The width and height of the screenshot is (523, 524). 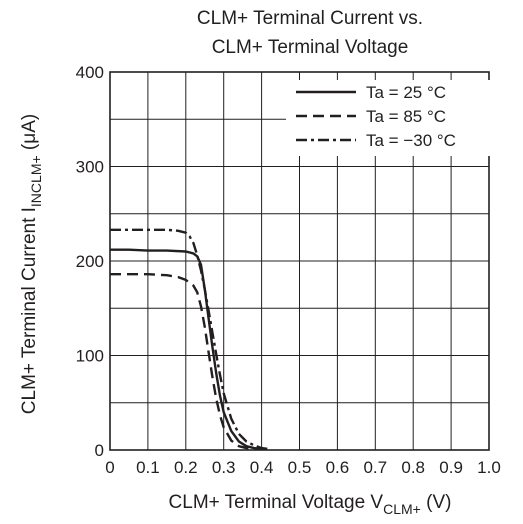 I want to click on x-axis-label: CLM+ Terminal Voltage VCLM+ (V), so click(x=310, y=504).